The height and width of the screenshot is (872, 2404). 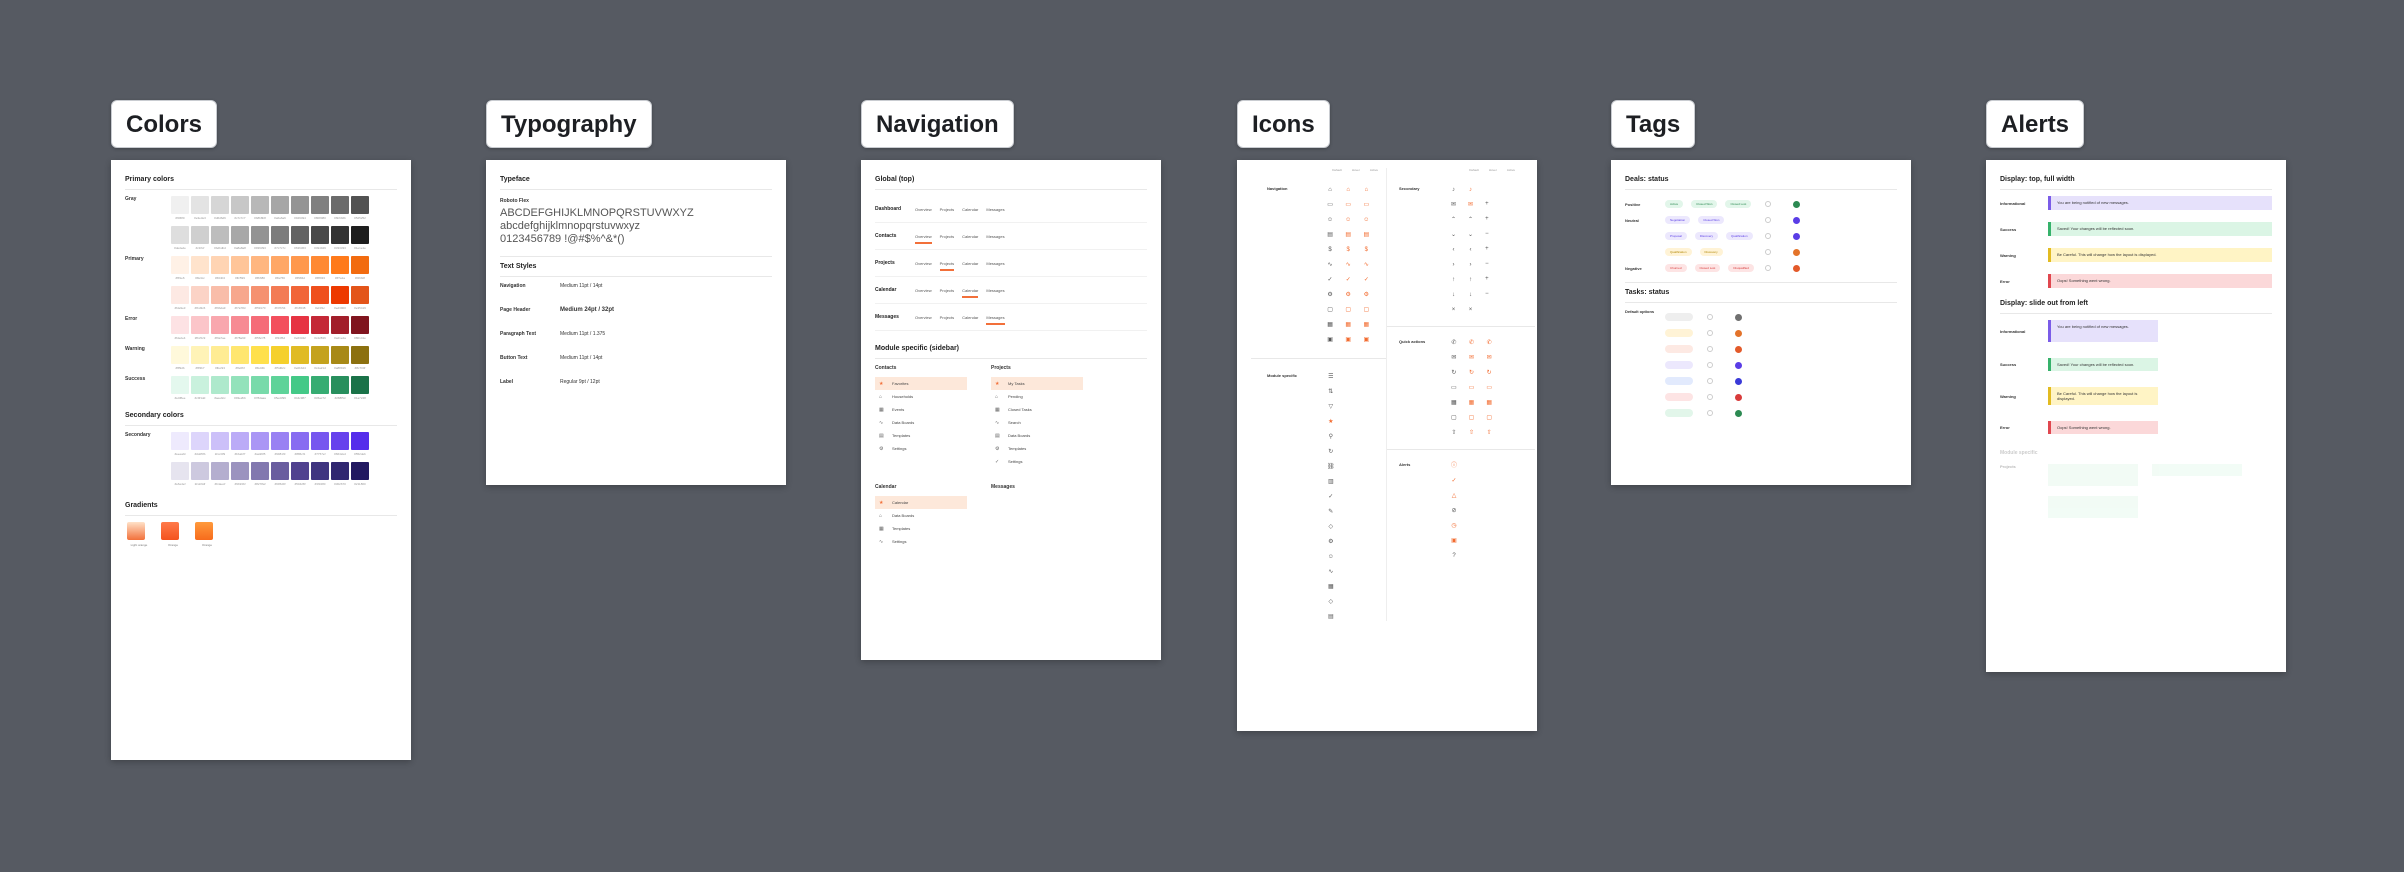 What do you see at coordinates (280, 389) in the screenshot?
I see `color-swatch: #5ed399` at bounding box center [280, 389].